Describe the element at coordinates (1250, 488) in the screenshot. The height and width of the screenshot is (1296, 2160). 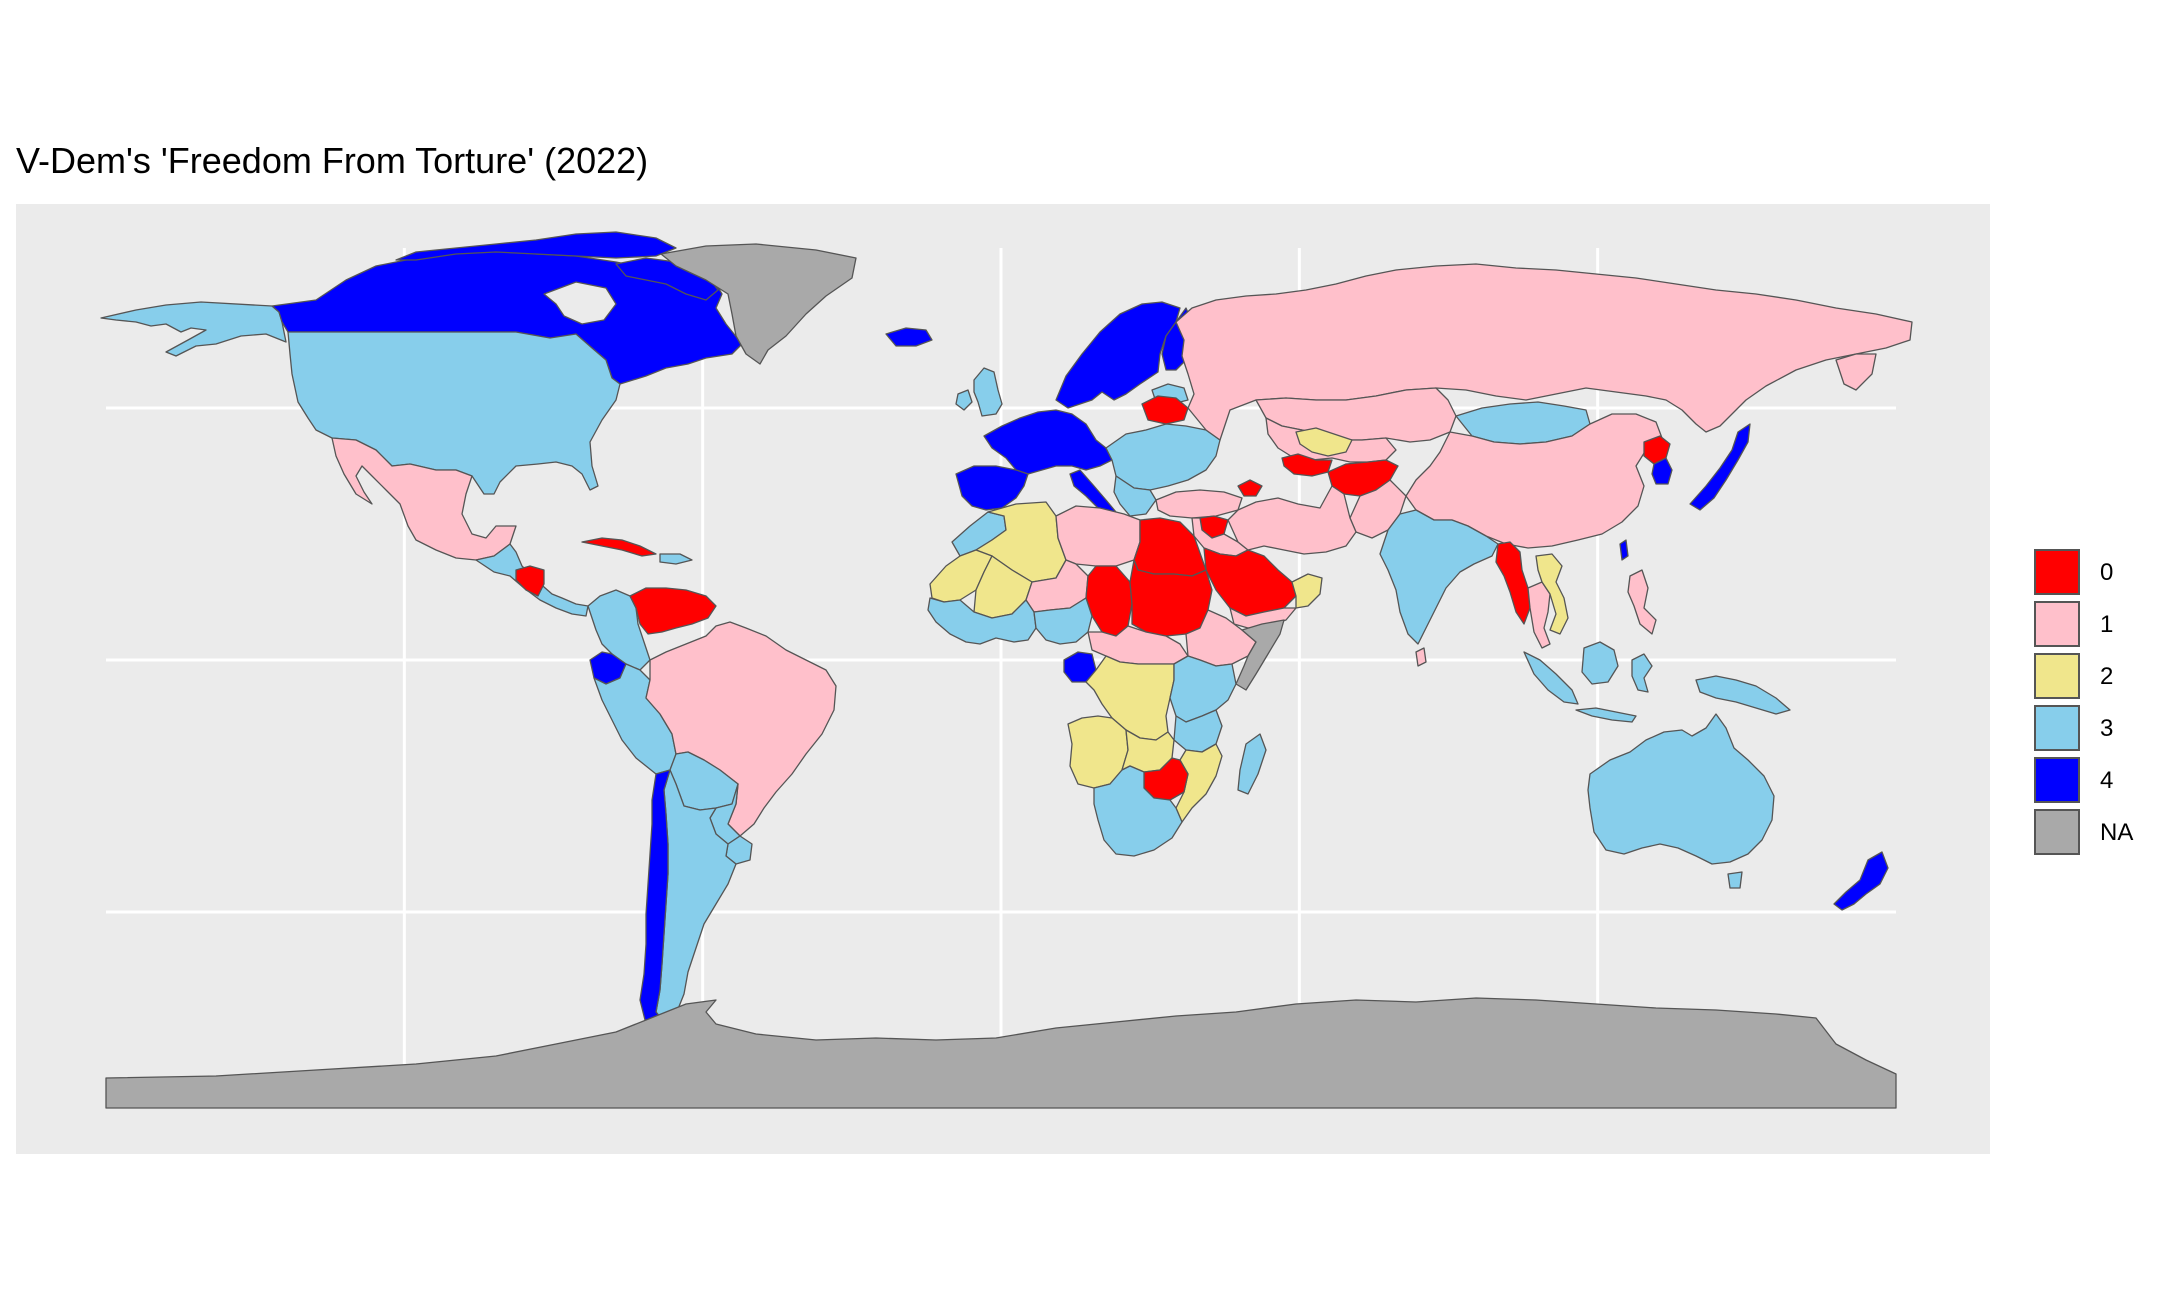
I see `region-caucasus` at that location.